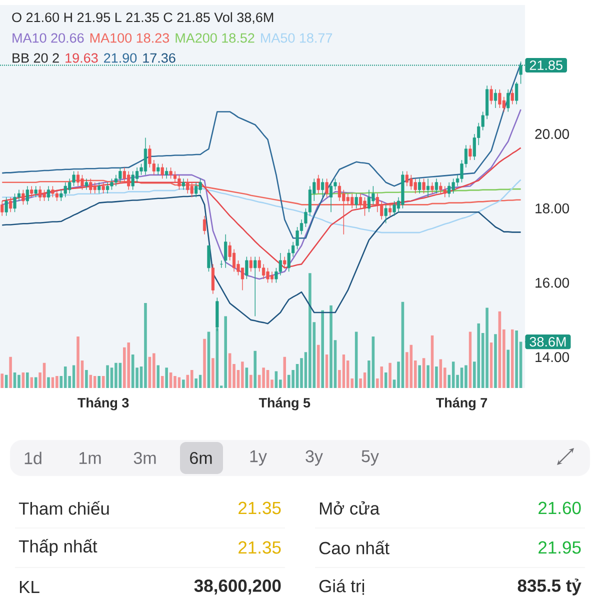  I want to click on text: 21.60, so click(559, 508).